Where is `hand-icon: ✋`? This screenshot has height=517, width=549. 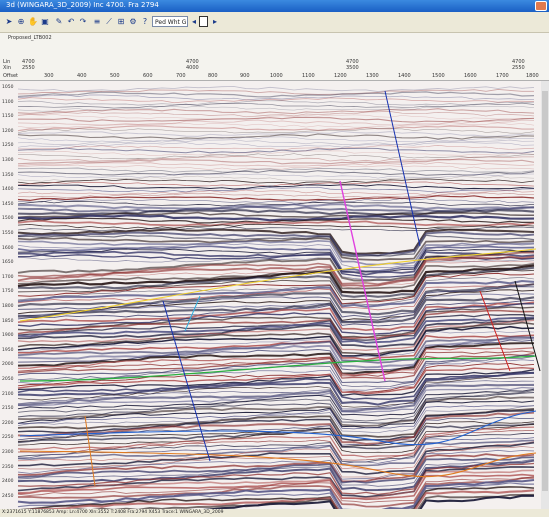
hand-icon: ✋ is located at coordinates (33, 21).